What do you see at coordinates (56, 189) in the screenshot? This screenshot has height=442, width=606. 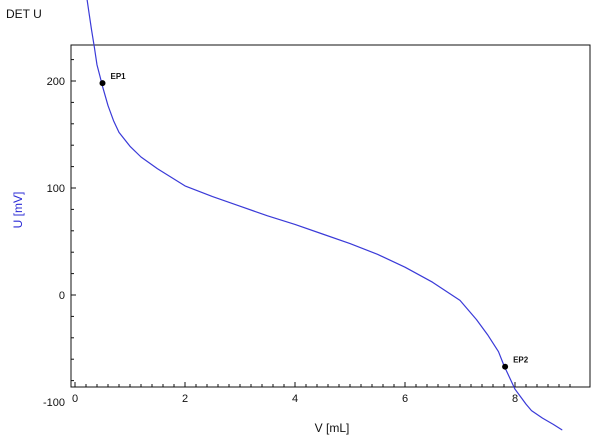 I see `y-tick-label: 100` at bounding box center [56, 189].